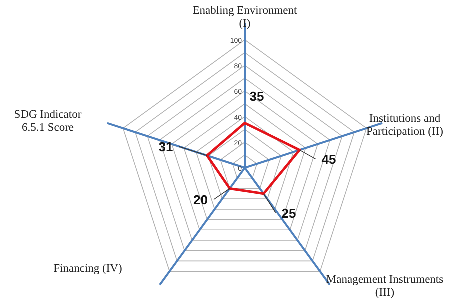  What do you see at coordinates (166, 147) in the screenshot?
I see `data-label: 31` at bounding box center [166, 147].